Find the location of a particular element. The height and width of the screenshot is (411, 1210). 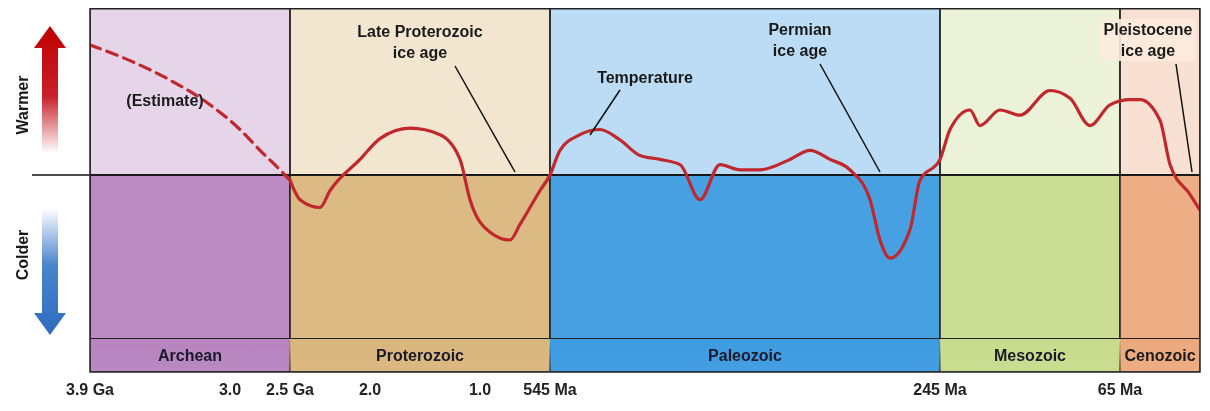

band-label: Proterozoic is located at coordinates (420, 355).